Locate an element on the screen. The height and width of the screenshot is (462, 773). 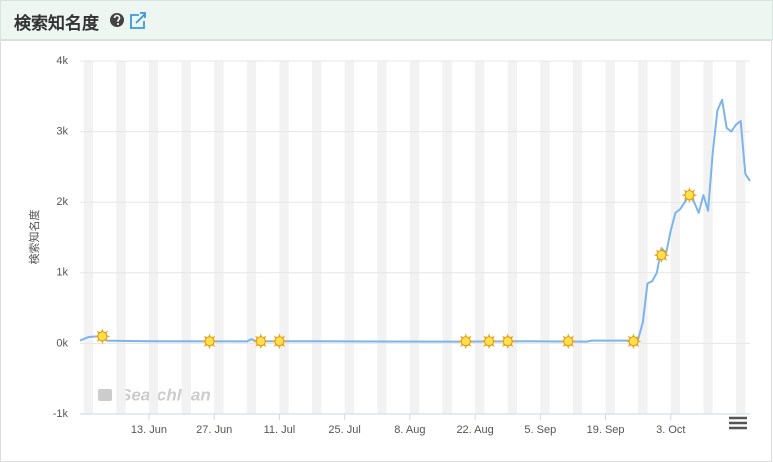
header-icons is located at coordinates (128, 20).